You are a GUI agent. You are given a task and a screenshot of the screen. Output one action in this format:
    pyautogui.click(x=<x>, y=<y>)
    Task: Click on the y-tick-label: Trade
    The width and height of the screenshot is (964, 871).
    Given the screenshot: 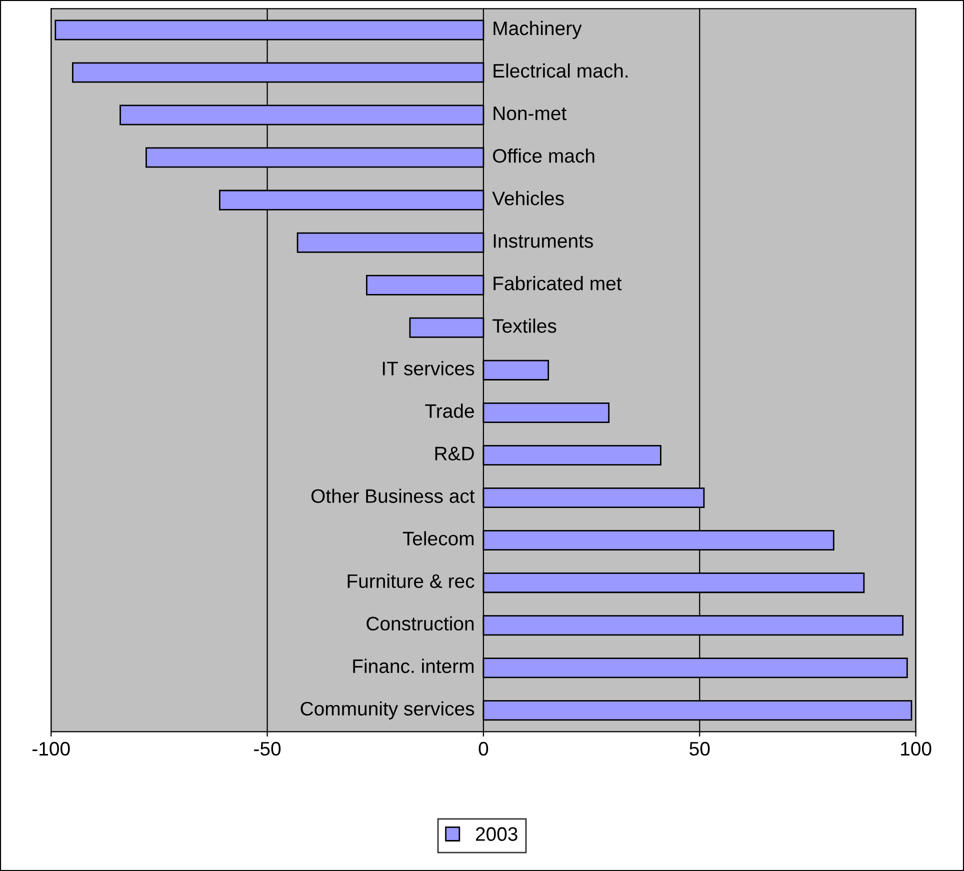 What is the action you would take?
    pyautogui.click(x=449, y=411)
    